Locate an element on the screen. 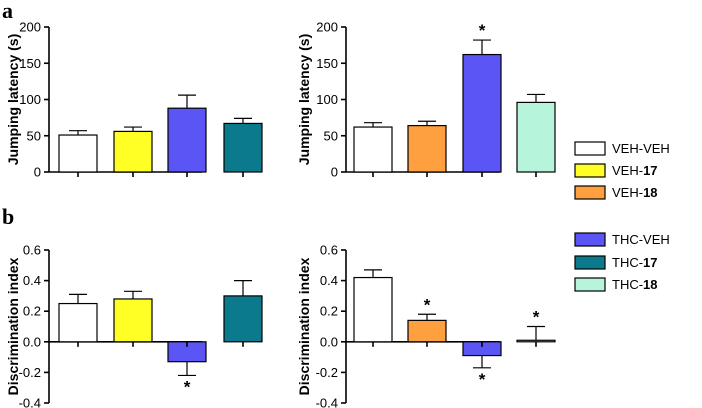 This screenshot has height=408, width=702. legend-label: THC-17 is located at coordinates (635, 262).